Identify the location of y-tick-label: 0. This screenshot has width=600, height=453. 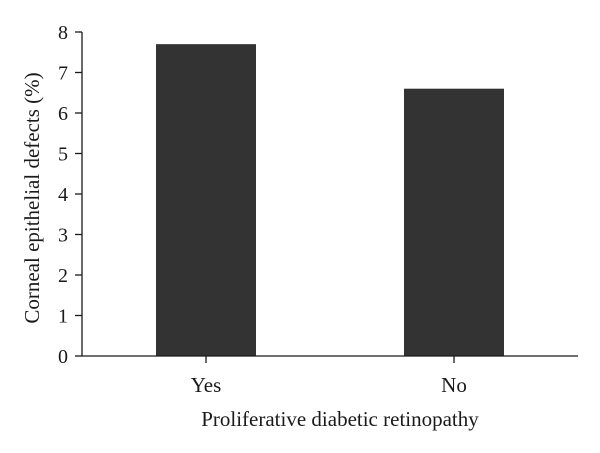
(63, 357).